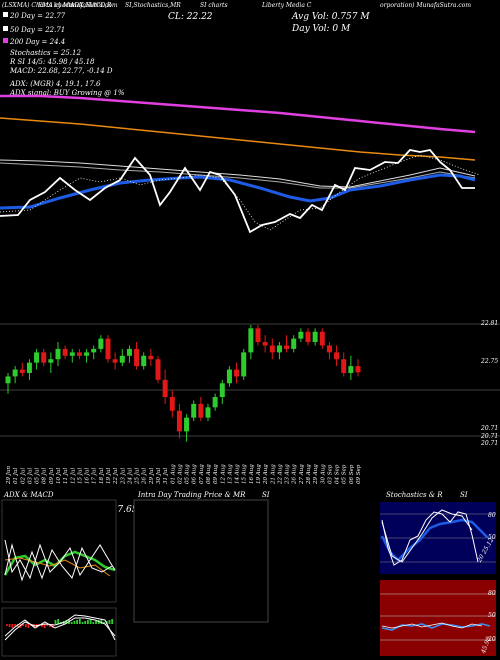 This screenshot has width=500, height=660. I want to click on date-tick: 13 Aug, so click(230, 474).